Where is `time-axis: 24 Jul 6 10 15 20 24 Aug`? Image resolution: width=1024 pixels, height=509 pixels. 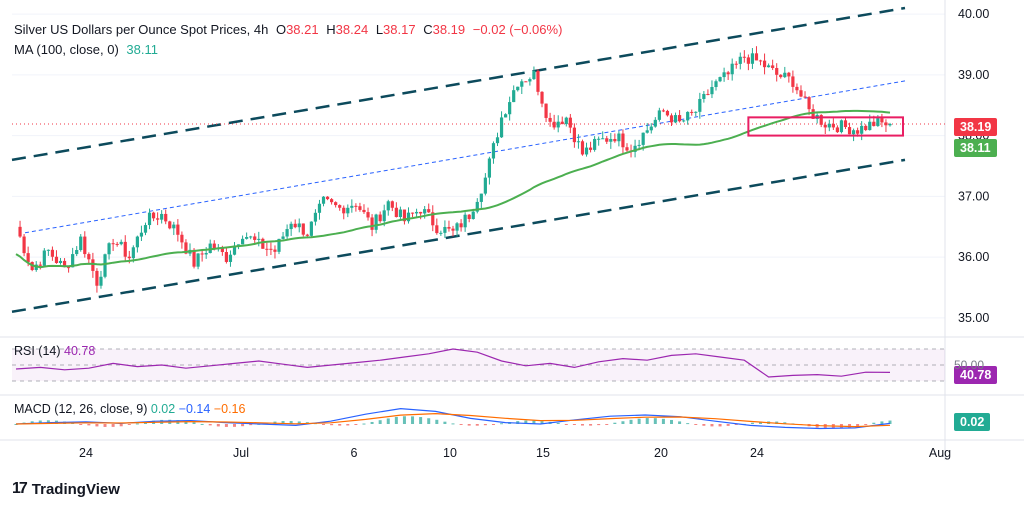
time-axis: 24 Jul 6 10 15 20 24 Aug is located at coordinates (515, 453).